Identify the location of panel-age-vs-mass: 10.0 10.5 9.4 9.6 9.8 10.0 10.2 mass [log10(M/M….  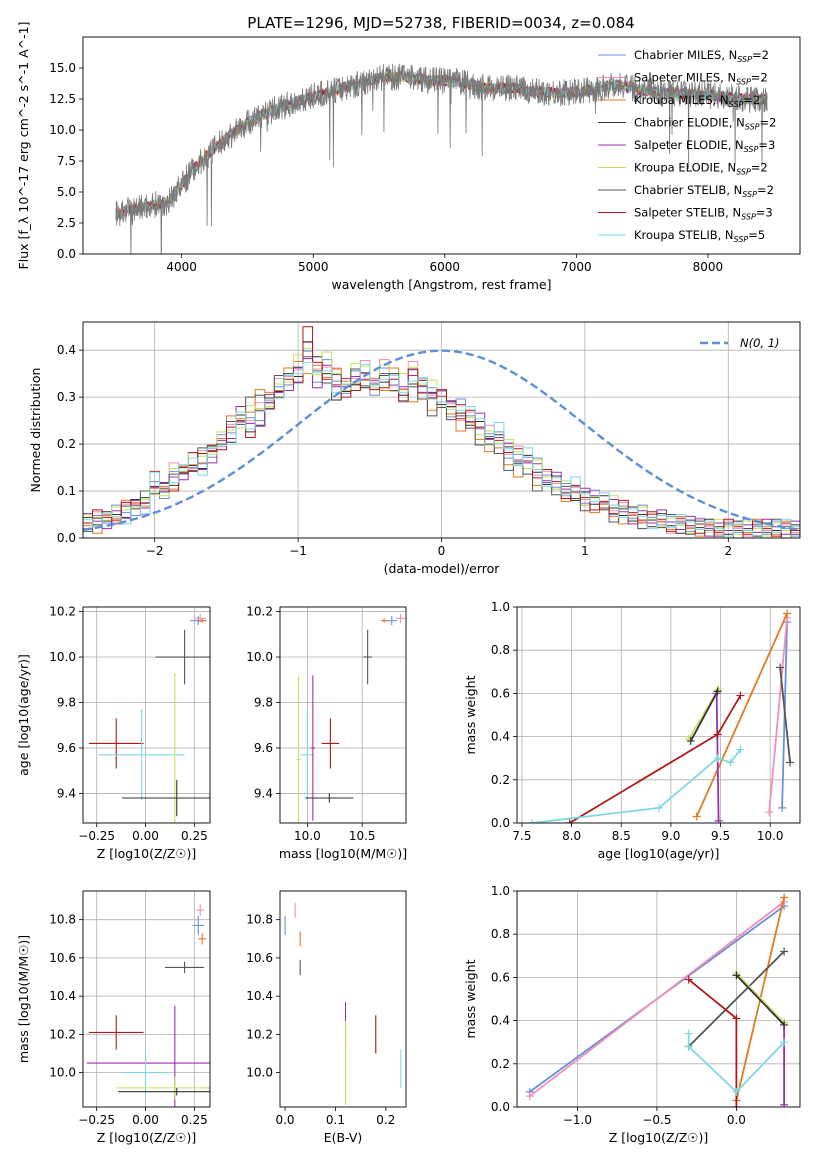
(326, 733).